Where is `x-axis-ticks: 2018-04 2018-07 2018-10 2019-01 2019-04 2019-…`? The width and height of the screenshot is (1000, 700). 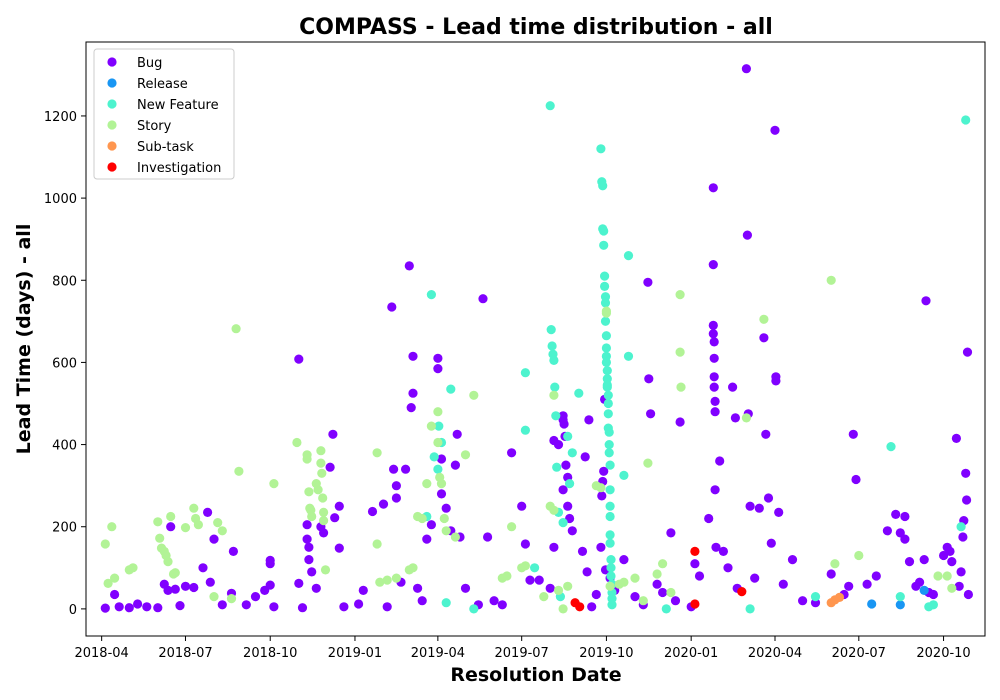 x-axis-ticks: 2018-04 2018-07 2018-10 2019-01 2019-04 2019-… is located at coordinates (522, 648).